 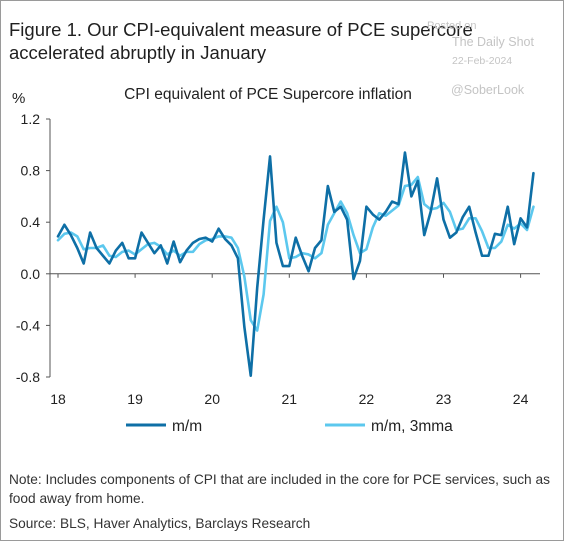 What do you see at coordinates (452, 26) in the screenshot?
I see `watermark-posted: Posted on` at bounding box center [452, 26].